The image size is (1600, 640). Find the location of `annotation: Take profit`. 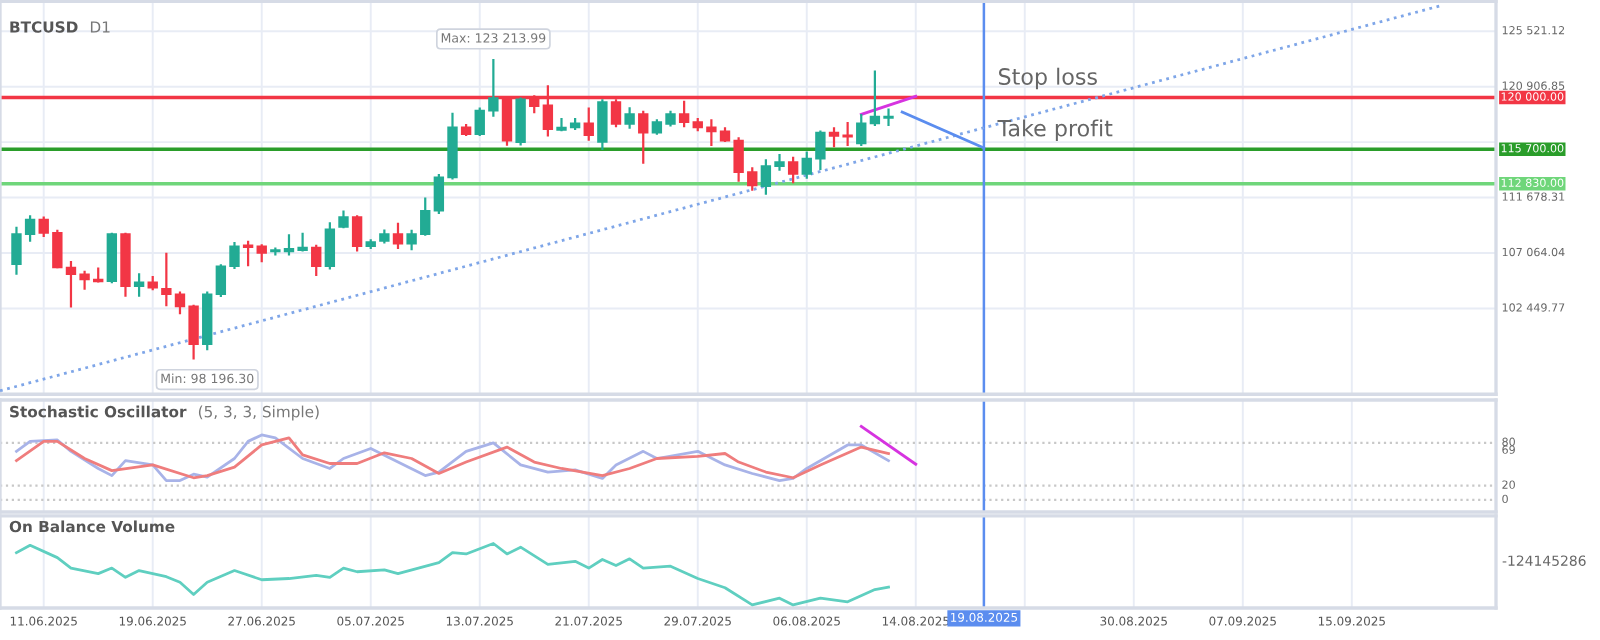

annotation: Take profit is located at coordinates (1055, 130).